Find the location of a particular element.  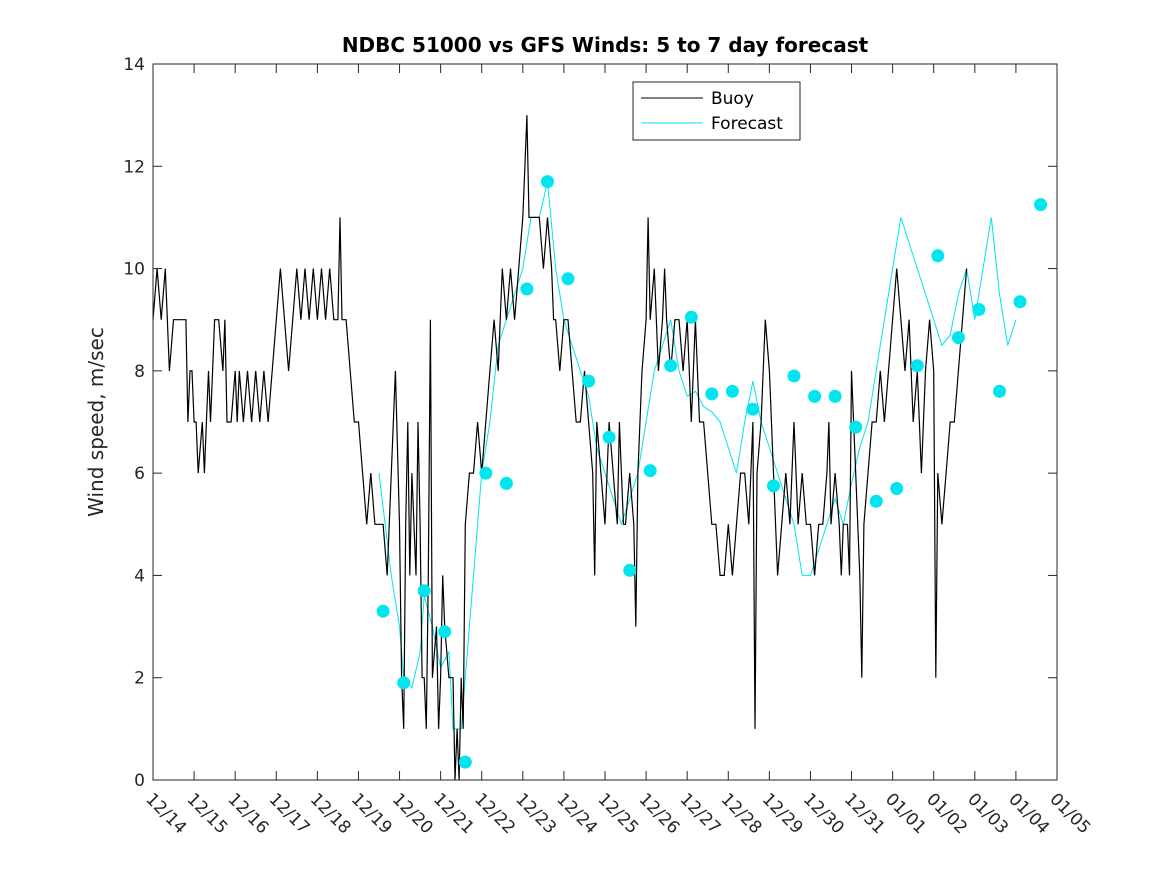

y-tick-labels: 0 2 4 6 8 10 12 14 is located at coordinates (134, 423).